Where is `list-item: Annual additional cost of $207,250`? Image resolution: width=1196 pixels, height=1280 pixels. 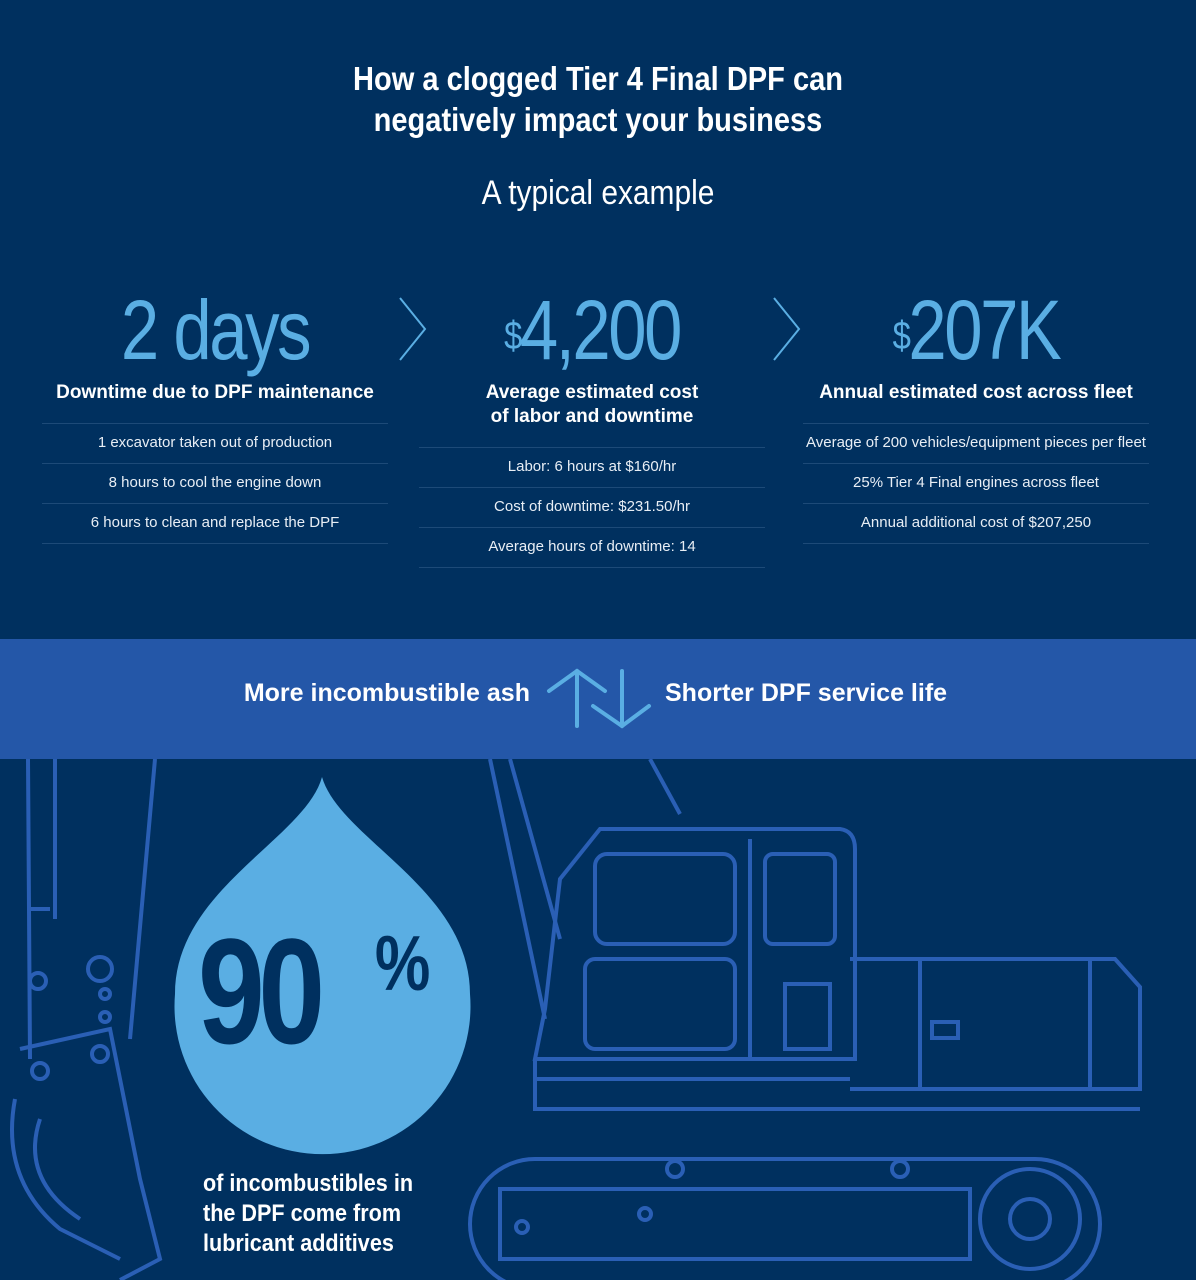
list-item: Annual additional cost of $207,250 is located at coordinates (976, 524).